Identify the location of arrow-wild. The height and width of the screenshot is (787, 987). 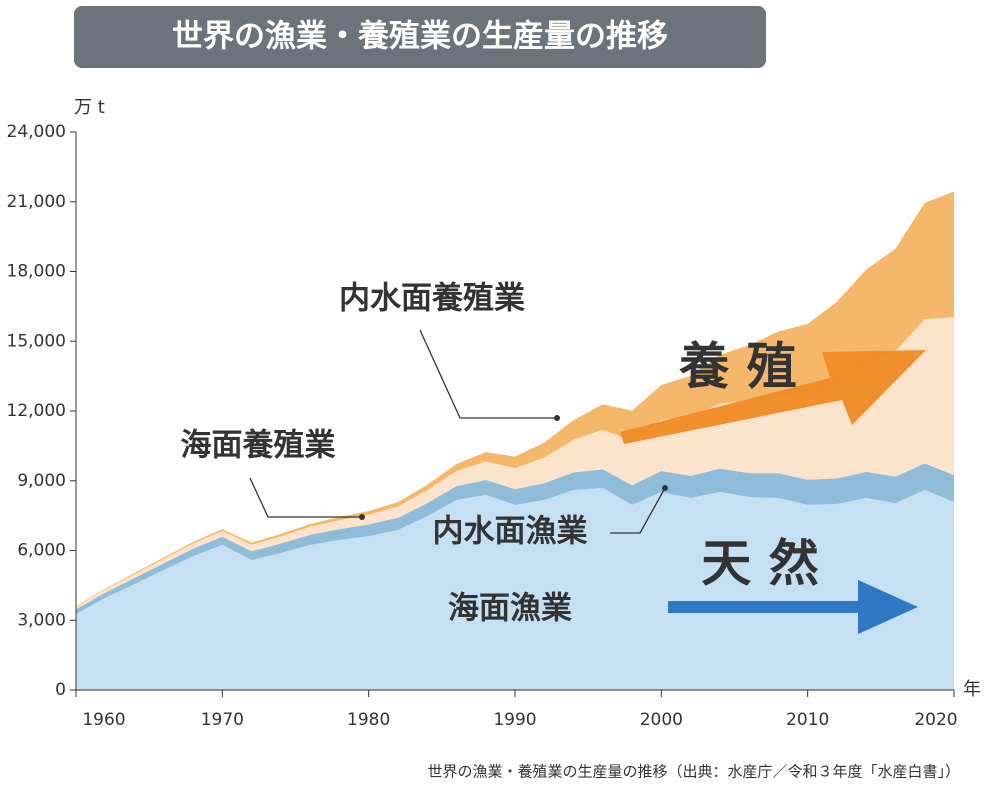
(793, 607).